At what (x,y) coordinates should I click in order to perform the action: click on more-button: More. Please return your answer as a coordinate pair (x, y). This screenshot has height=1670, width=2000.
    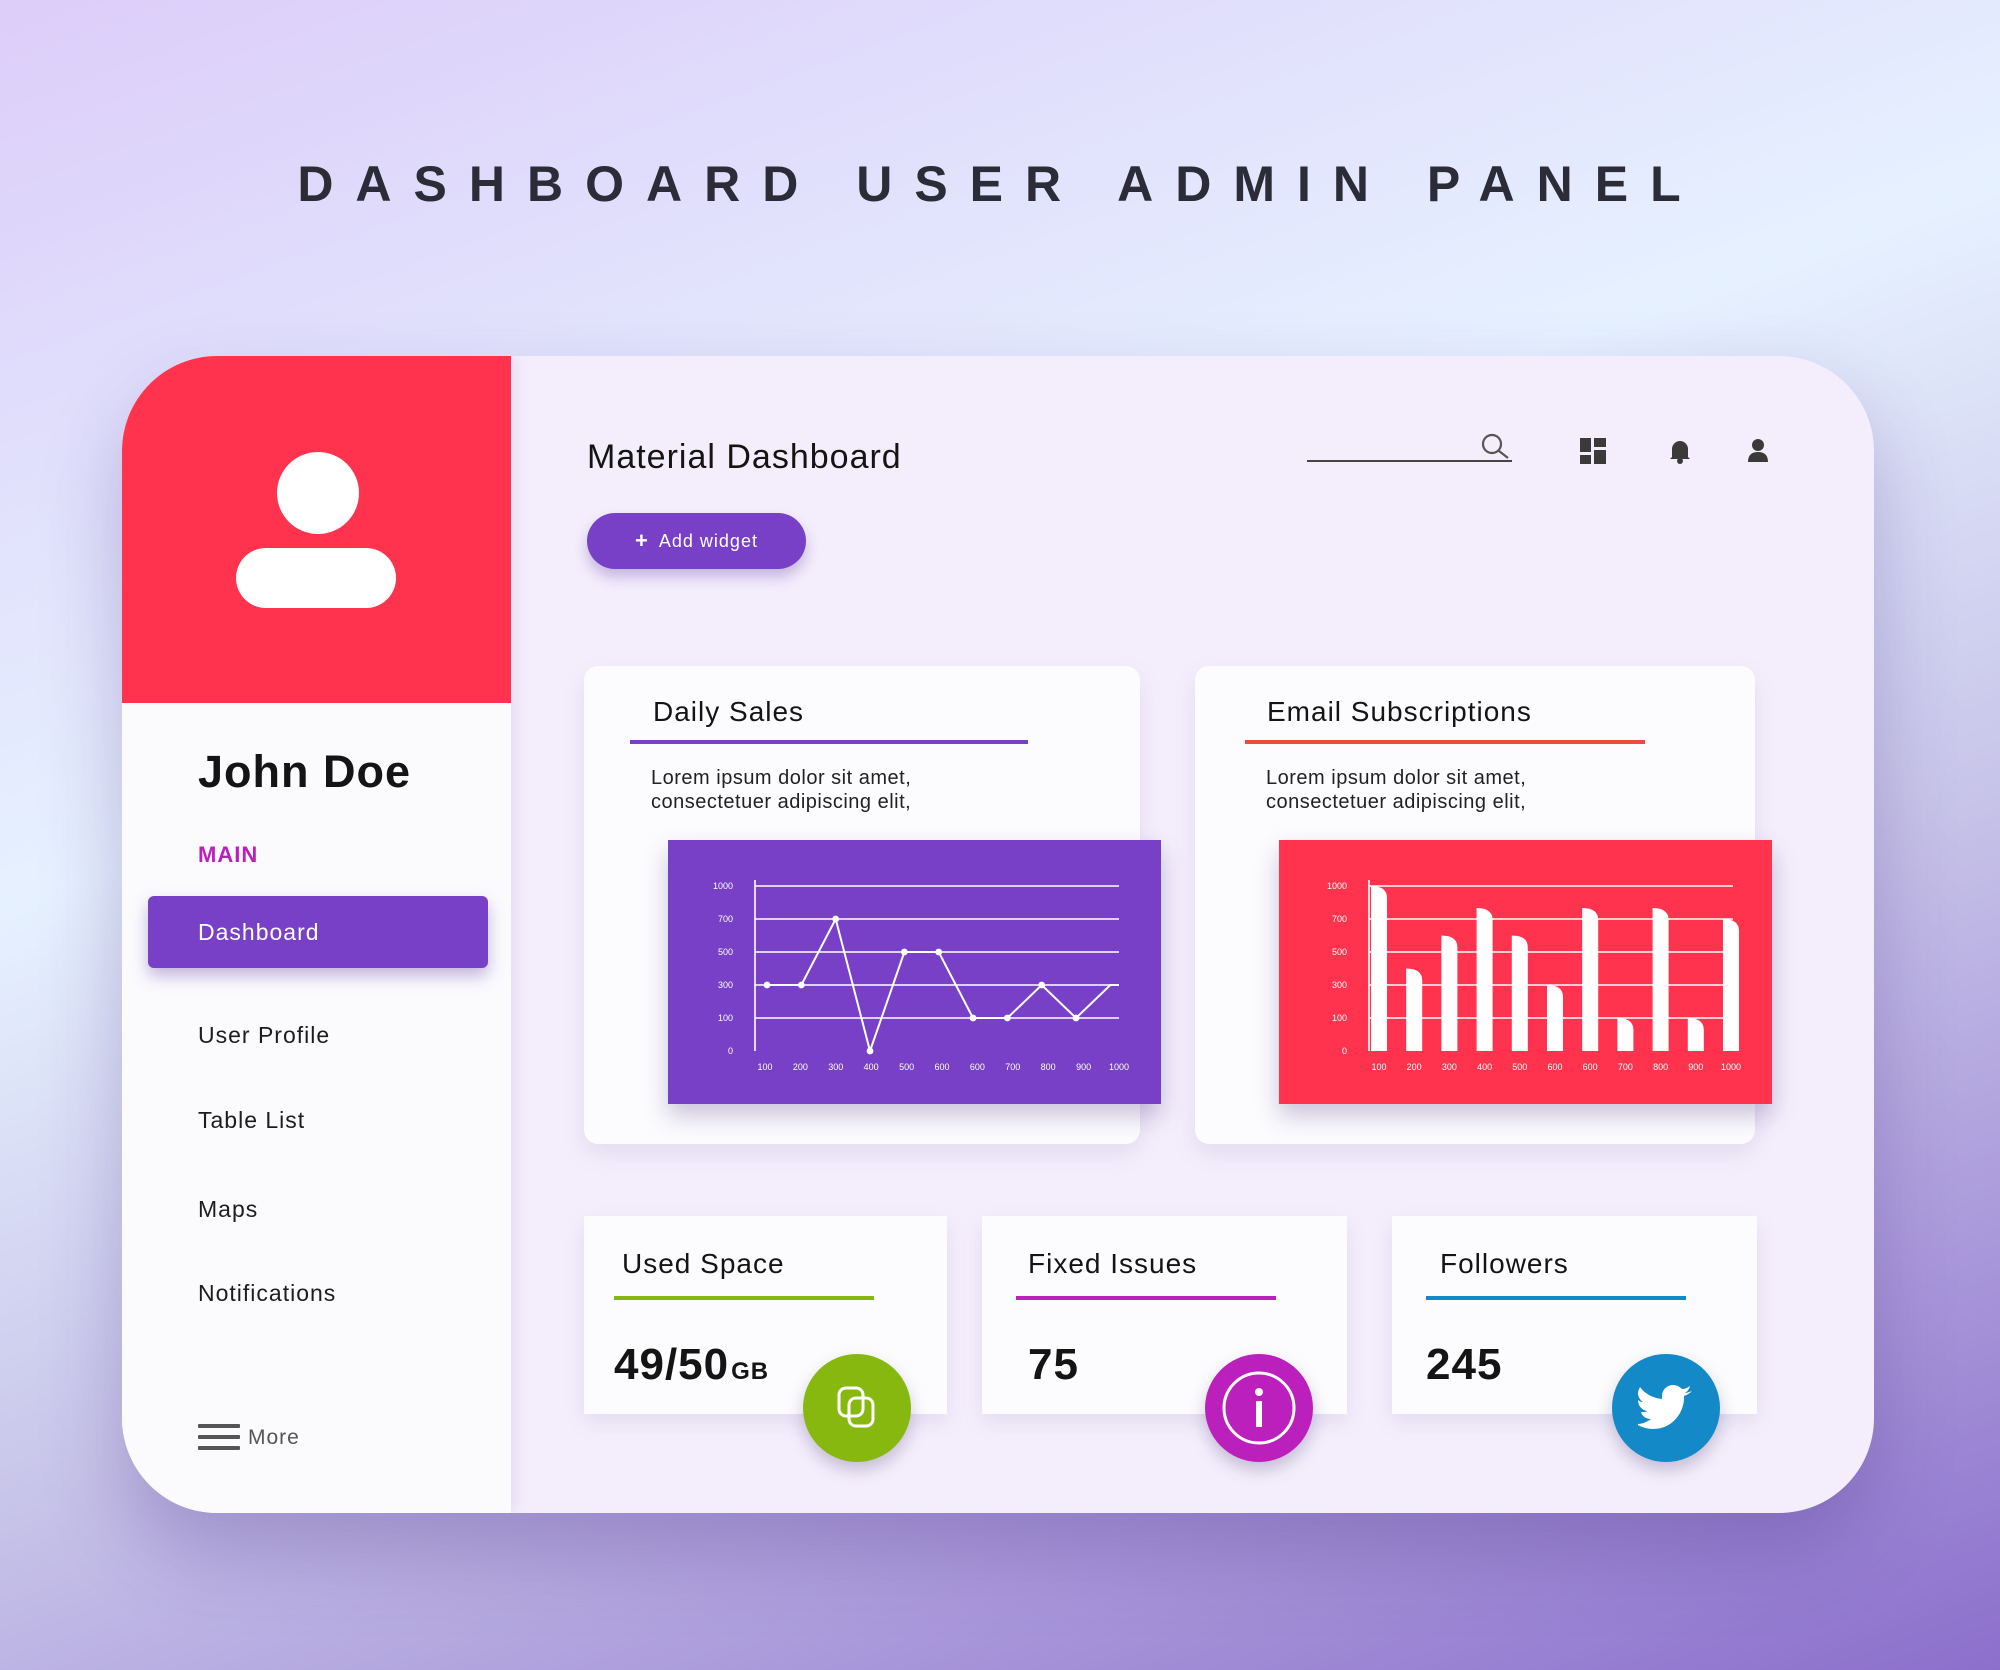
    Looking at the image, I should click on (249, 1438).